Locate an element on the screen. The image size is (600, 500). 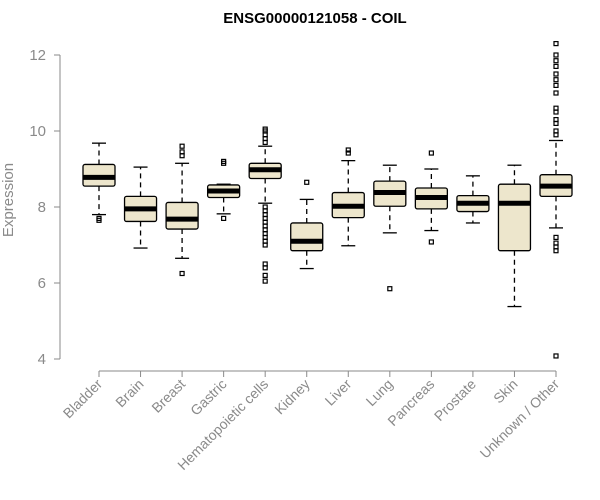
box-hematopoietic-cells is located at coordinates (265, 205).